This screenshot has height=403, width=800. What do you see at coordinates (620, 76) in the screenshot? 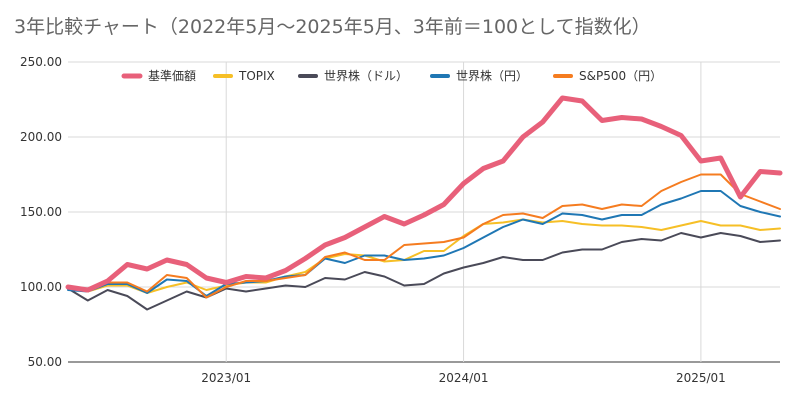
I see `legend-label-4: S&P500（円）` at bounding box center [620, 76].